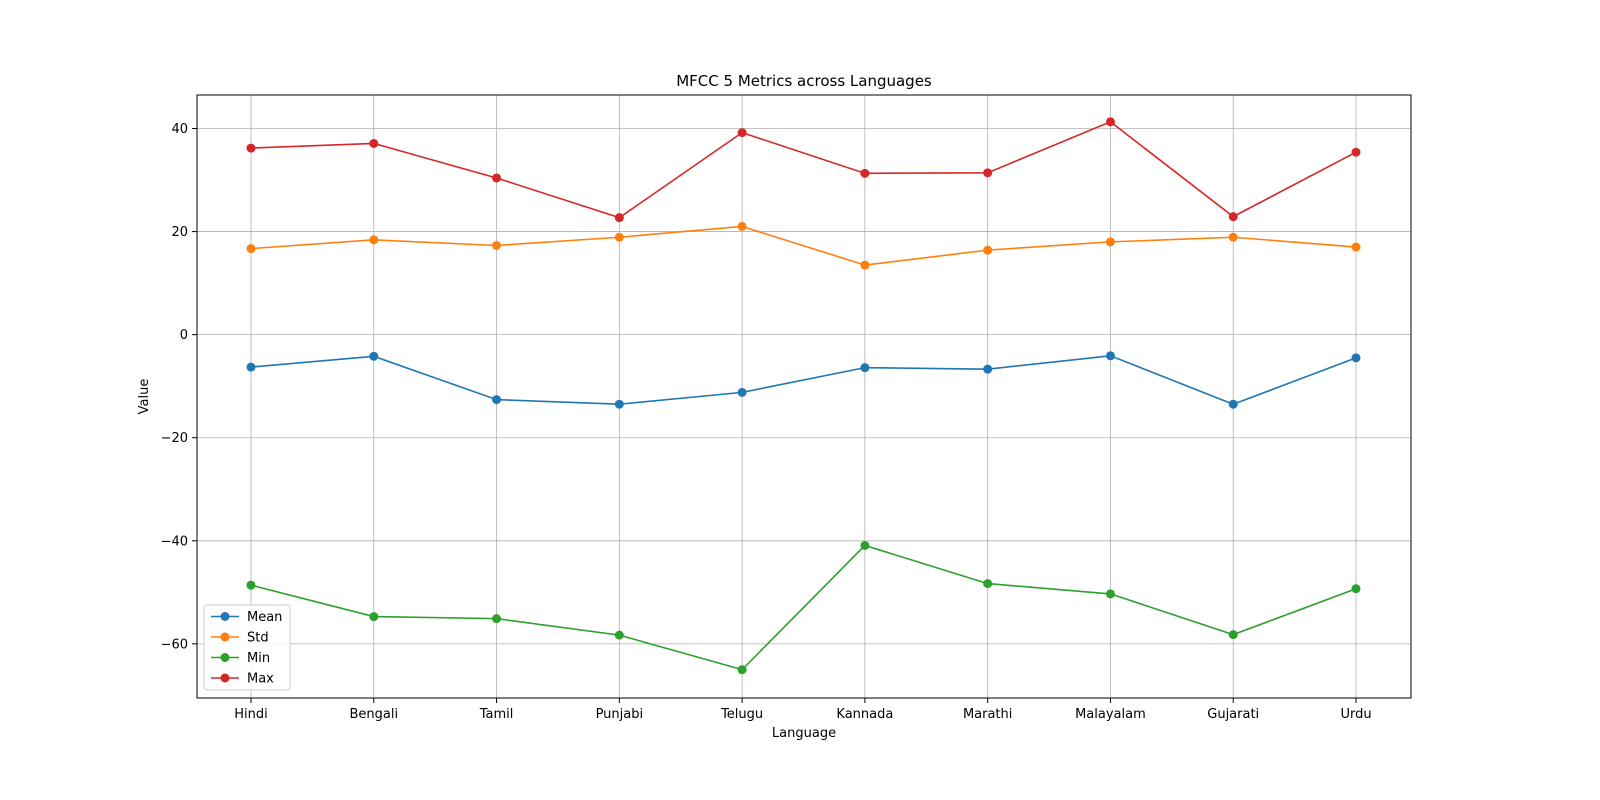 The width and height of the screenshot is (1600, 800). What do you see at coordinates (741, 714) in the screenshot?
I see `x-tick-label: Telugu` at bounding box center [741, 714].